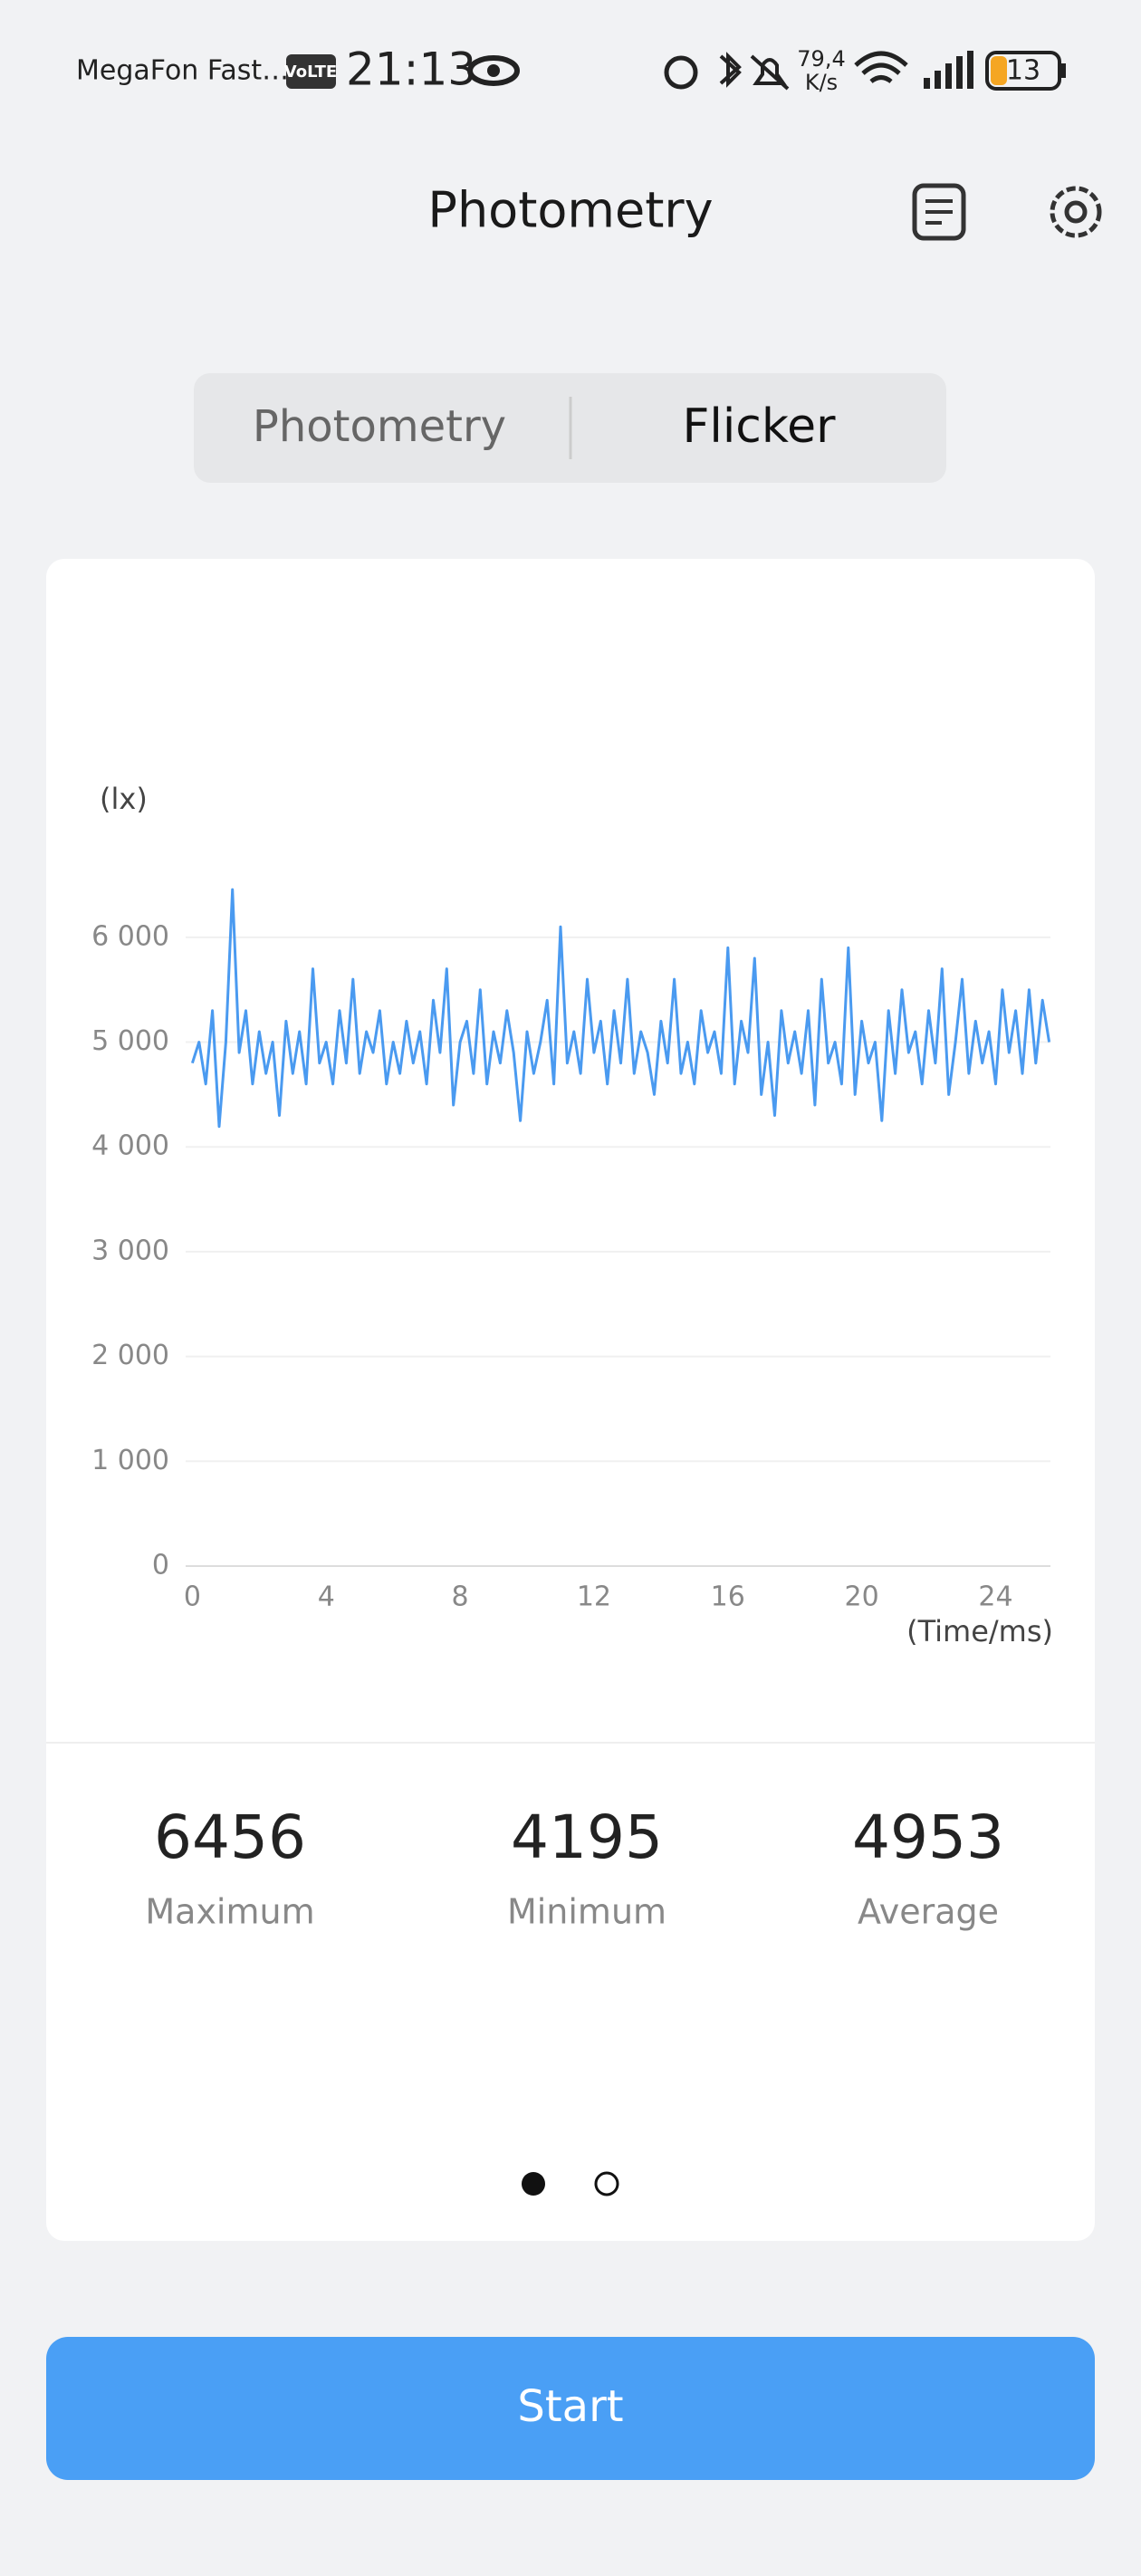 The width and height of the screenshot is (1141, 2576). Describe the element at coordinates (730, 70) in the screenshot. I see `bluetooth-icon` at that location.